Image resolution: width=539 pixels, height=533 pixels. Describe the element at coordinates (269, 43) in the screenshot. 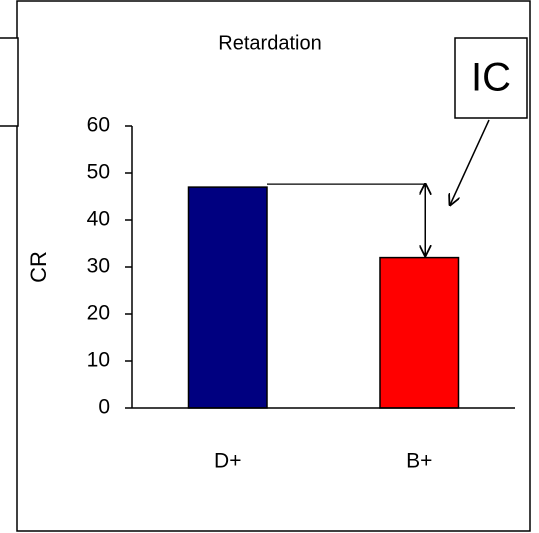

I see `chart-title: Retardation` at that location.